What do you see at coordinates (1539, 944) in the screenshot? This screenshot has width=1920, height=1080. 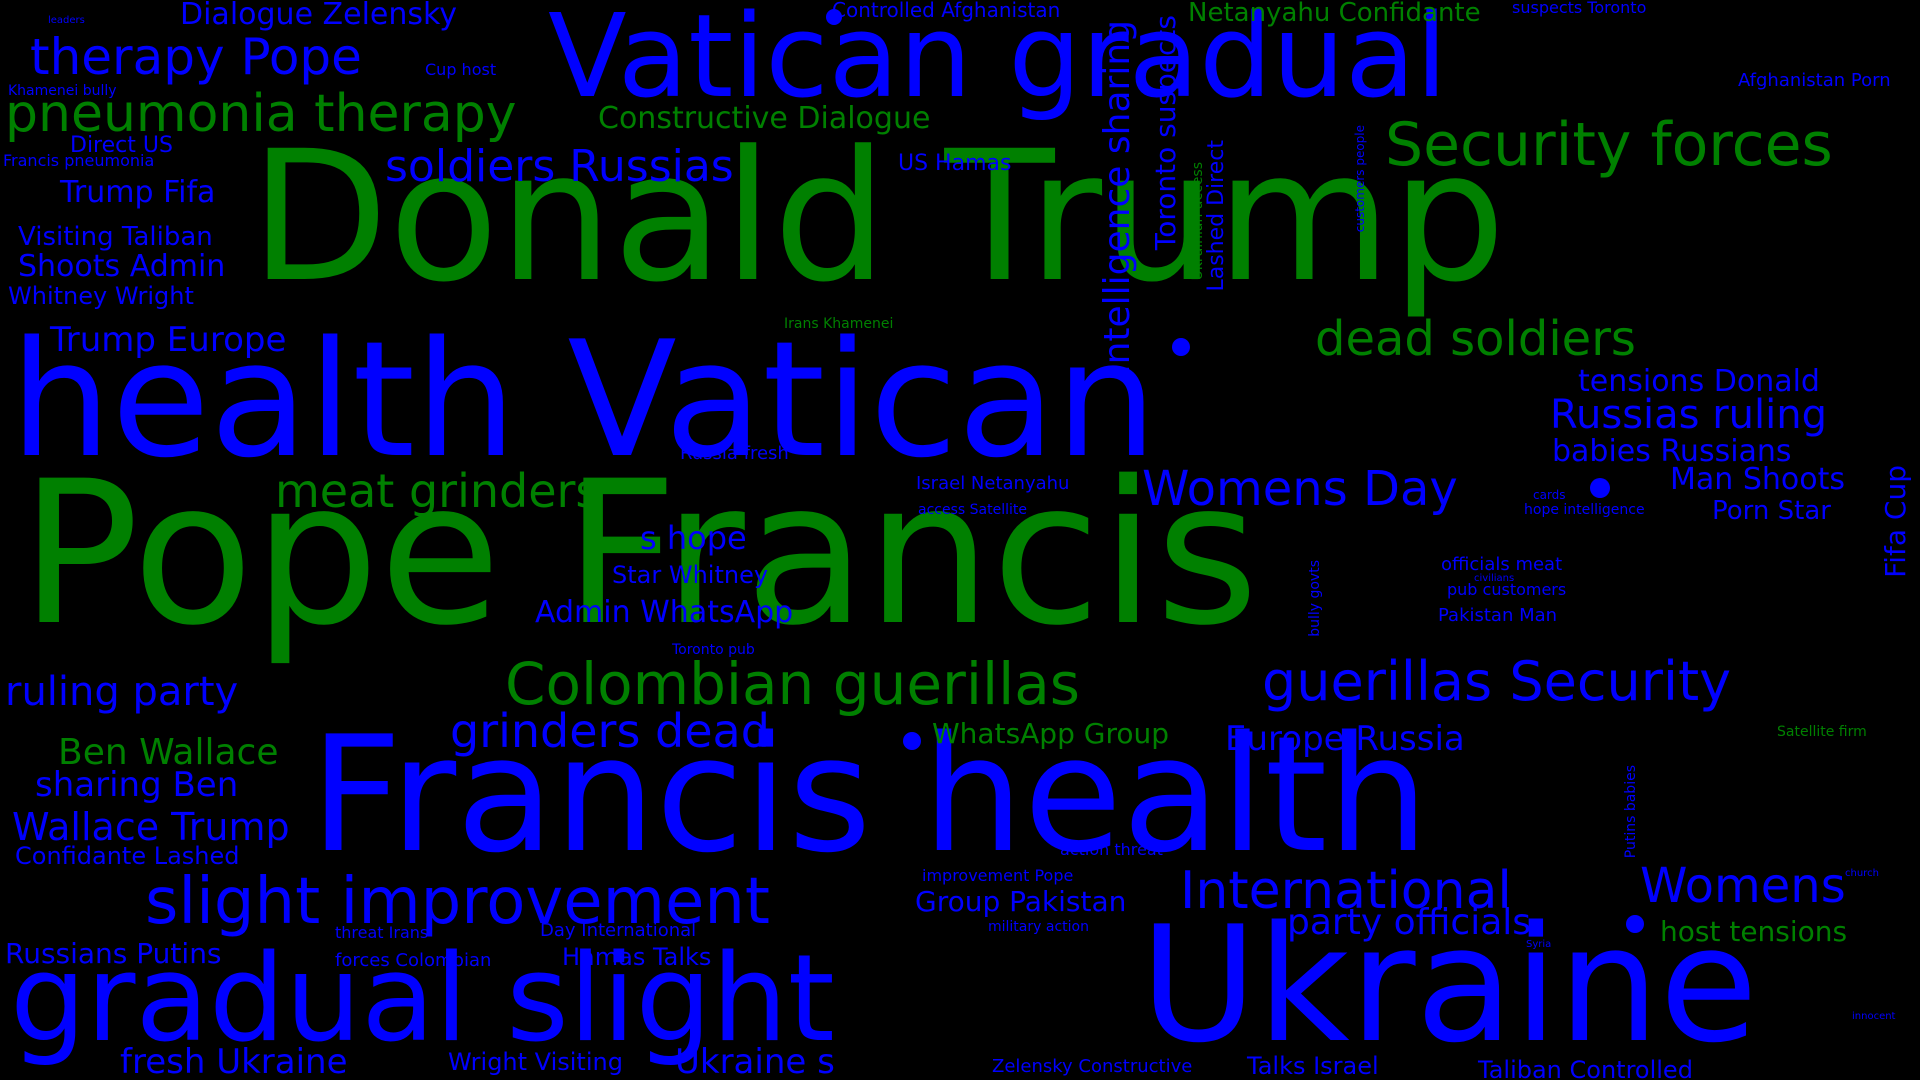 I see `word-cloud-term: Syria` at bounding box center [1539, 944].